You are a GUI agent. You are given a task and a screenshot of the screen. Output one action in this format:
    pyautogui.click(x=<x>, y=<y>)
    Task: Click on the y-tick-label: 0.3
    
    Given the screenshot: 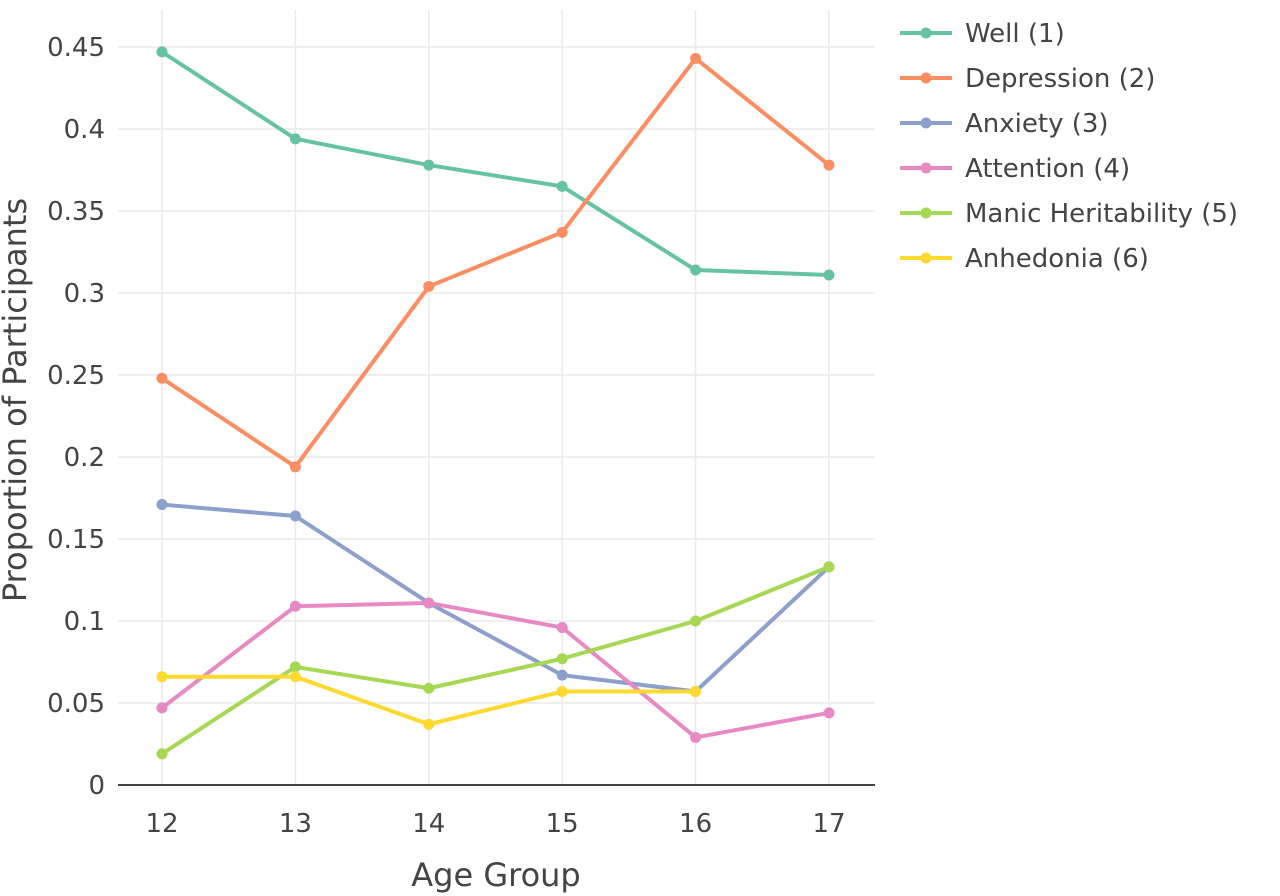 What is the action you would take?
    pyautogui.click(x=84, y=294)
    